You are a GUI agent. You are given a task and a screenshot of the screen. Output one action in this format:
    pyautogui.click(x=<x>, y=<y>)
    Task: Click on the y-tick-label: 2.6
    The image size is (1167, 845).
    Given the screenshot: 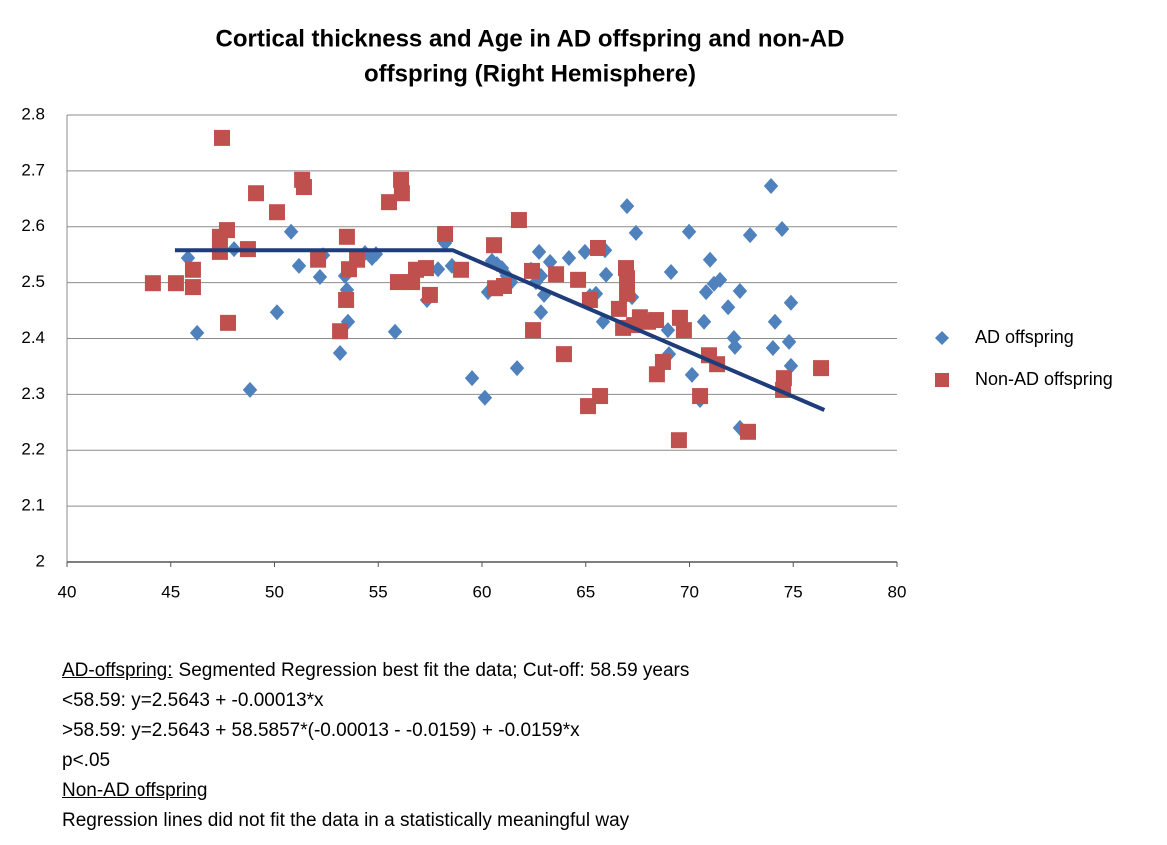 What is the action you would take?
    pyautogui.click(x=33, y=225)
    